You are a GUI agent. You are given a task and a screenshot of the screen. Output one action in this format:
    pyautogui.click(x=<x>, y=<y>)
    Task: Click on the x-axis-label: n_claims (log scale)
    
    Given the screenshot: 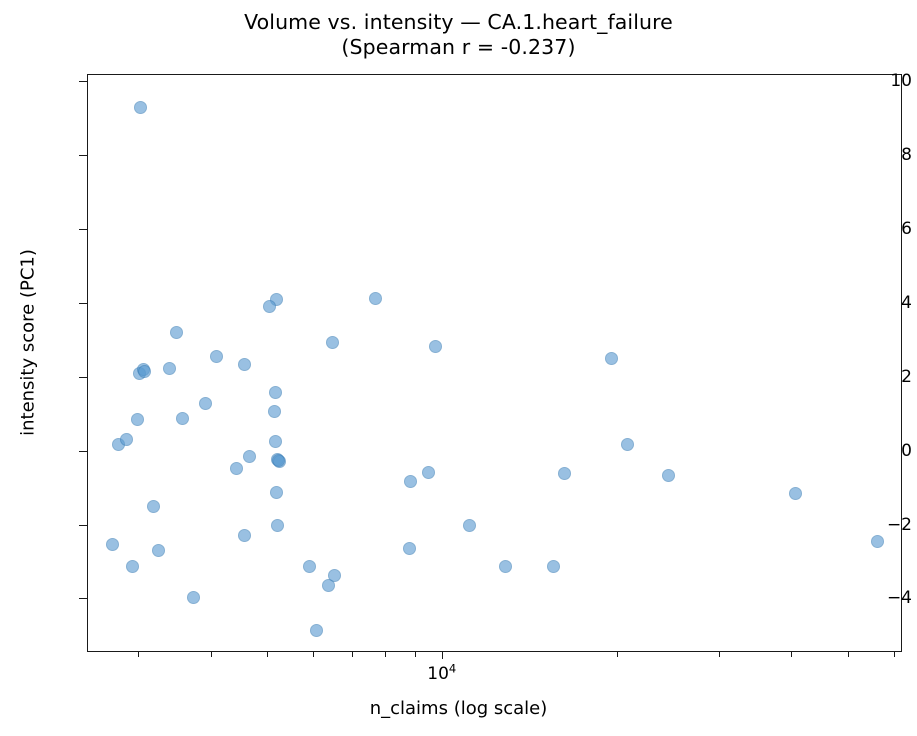 What is the action you would take?
    pyautogui.click(x=458, y=708)
    